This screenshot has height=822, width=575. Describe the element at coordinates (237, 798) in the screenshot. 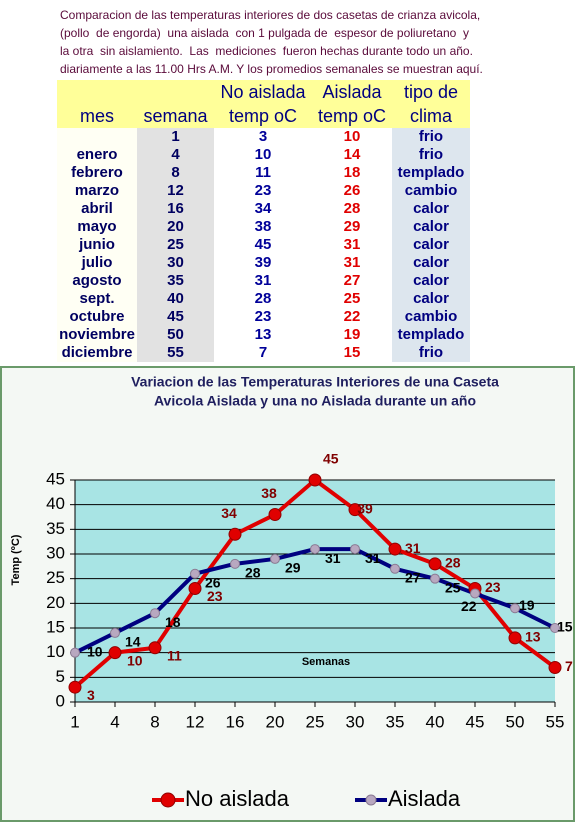

I see `legend-label: No aislada` at that location.